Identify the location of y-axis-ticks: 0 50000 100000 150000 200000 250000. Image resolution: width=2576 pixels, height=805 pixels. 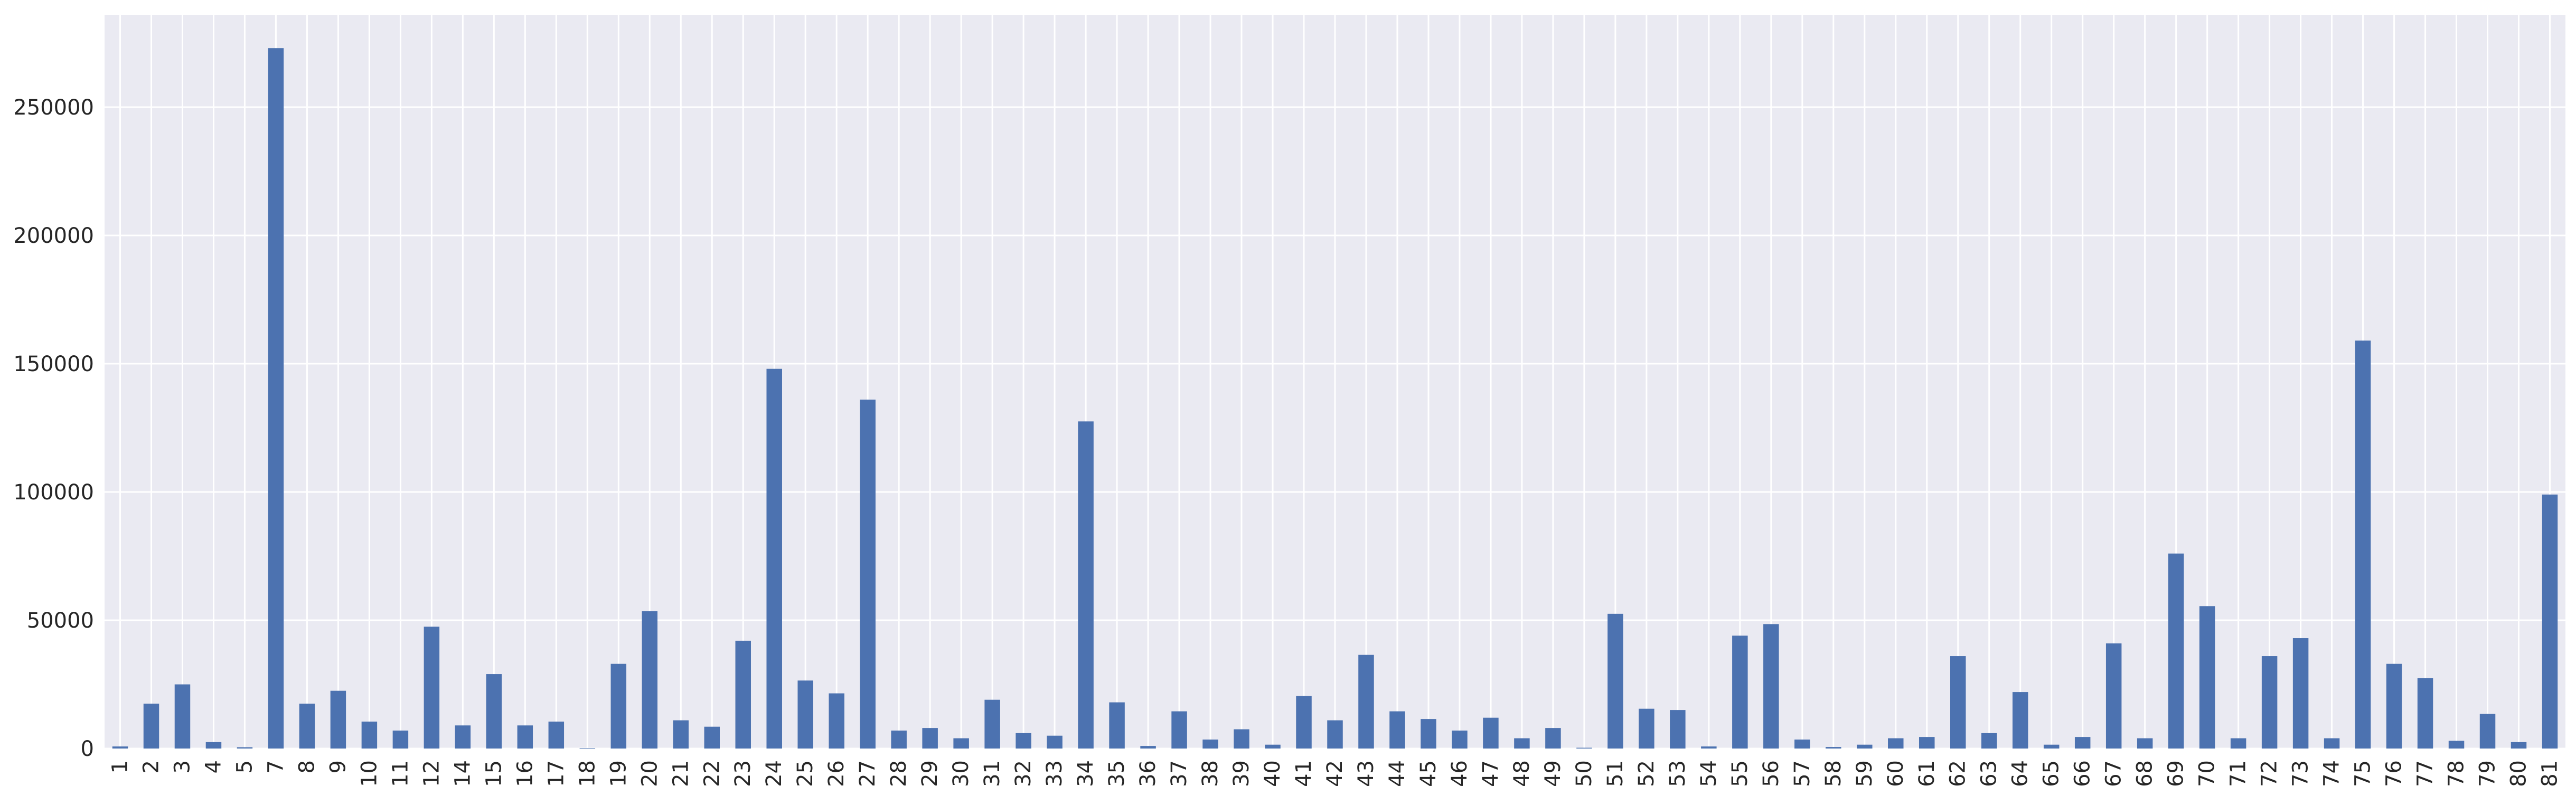
(53, 428).